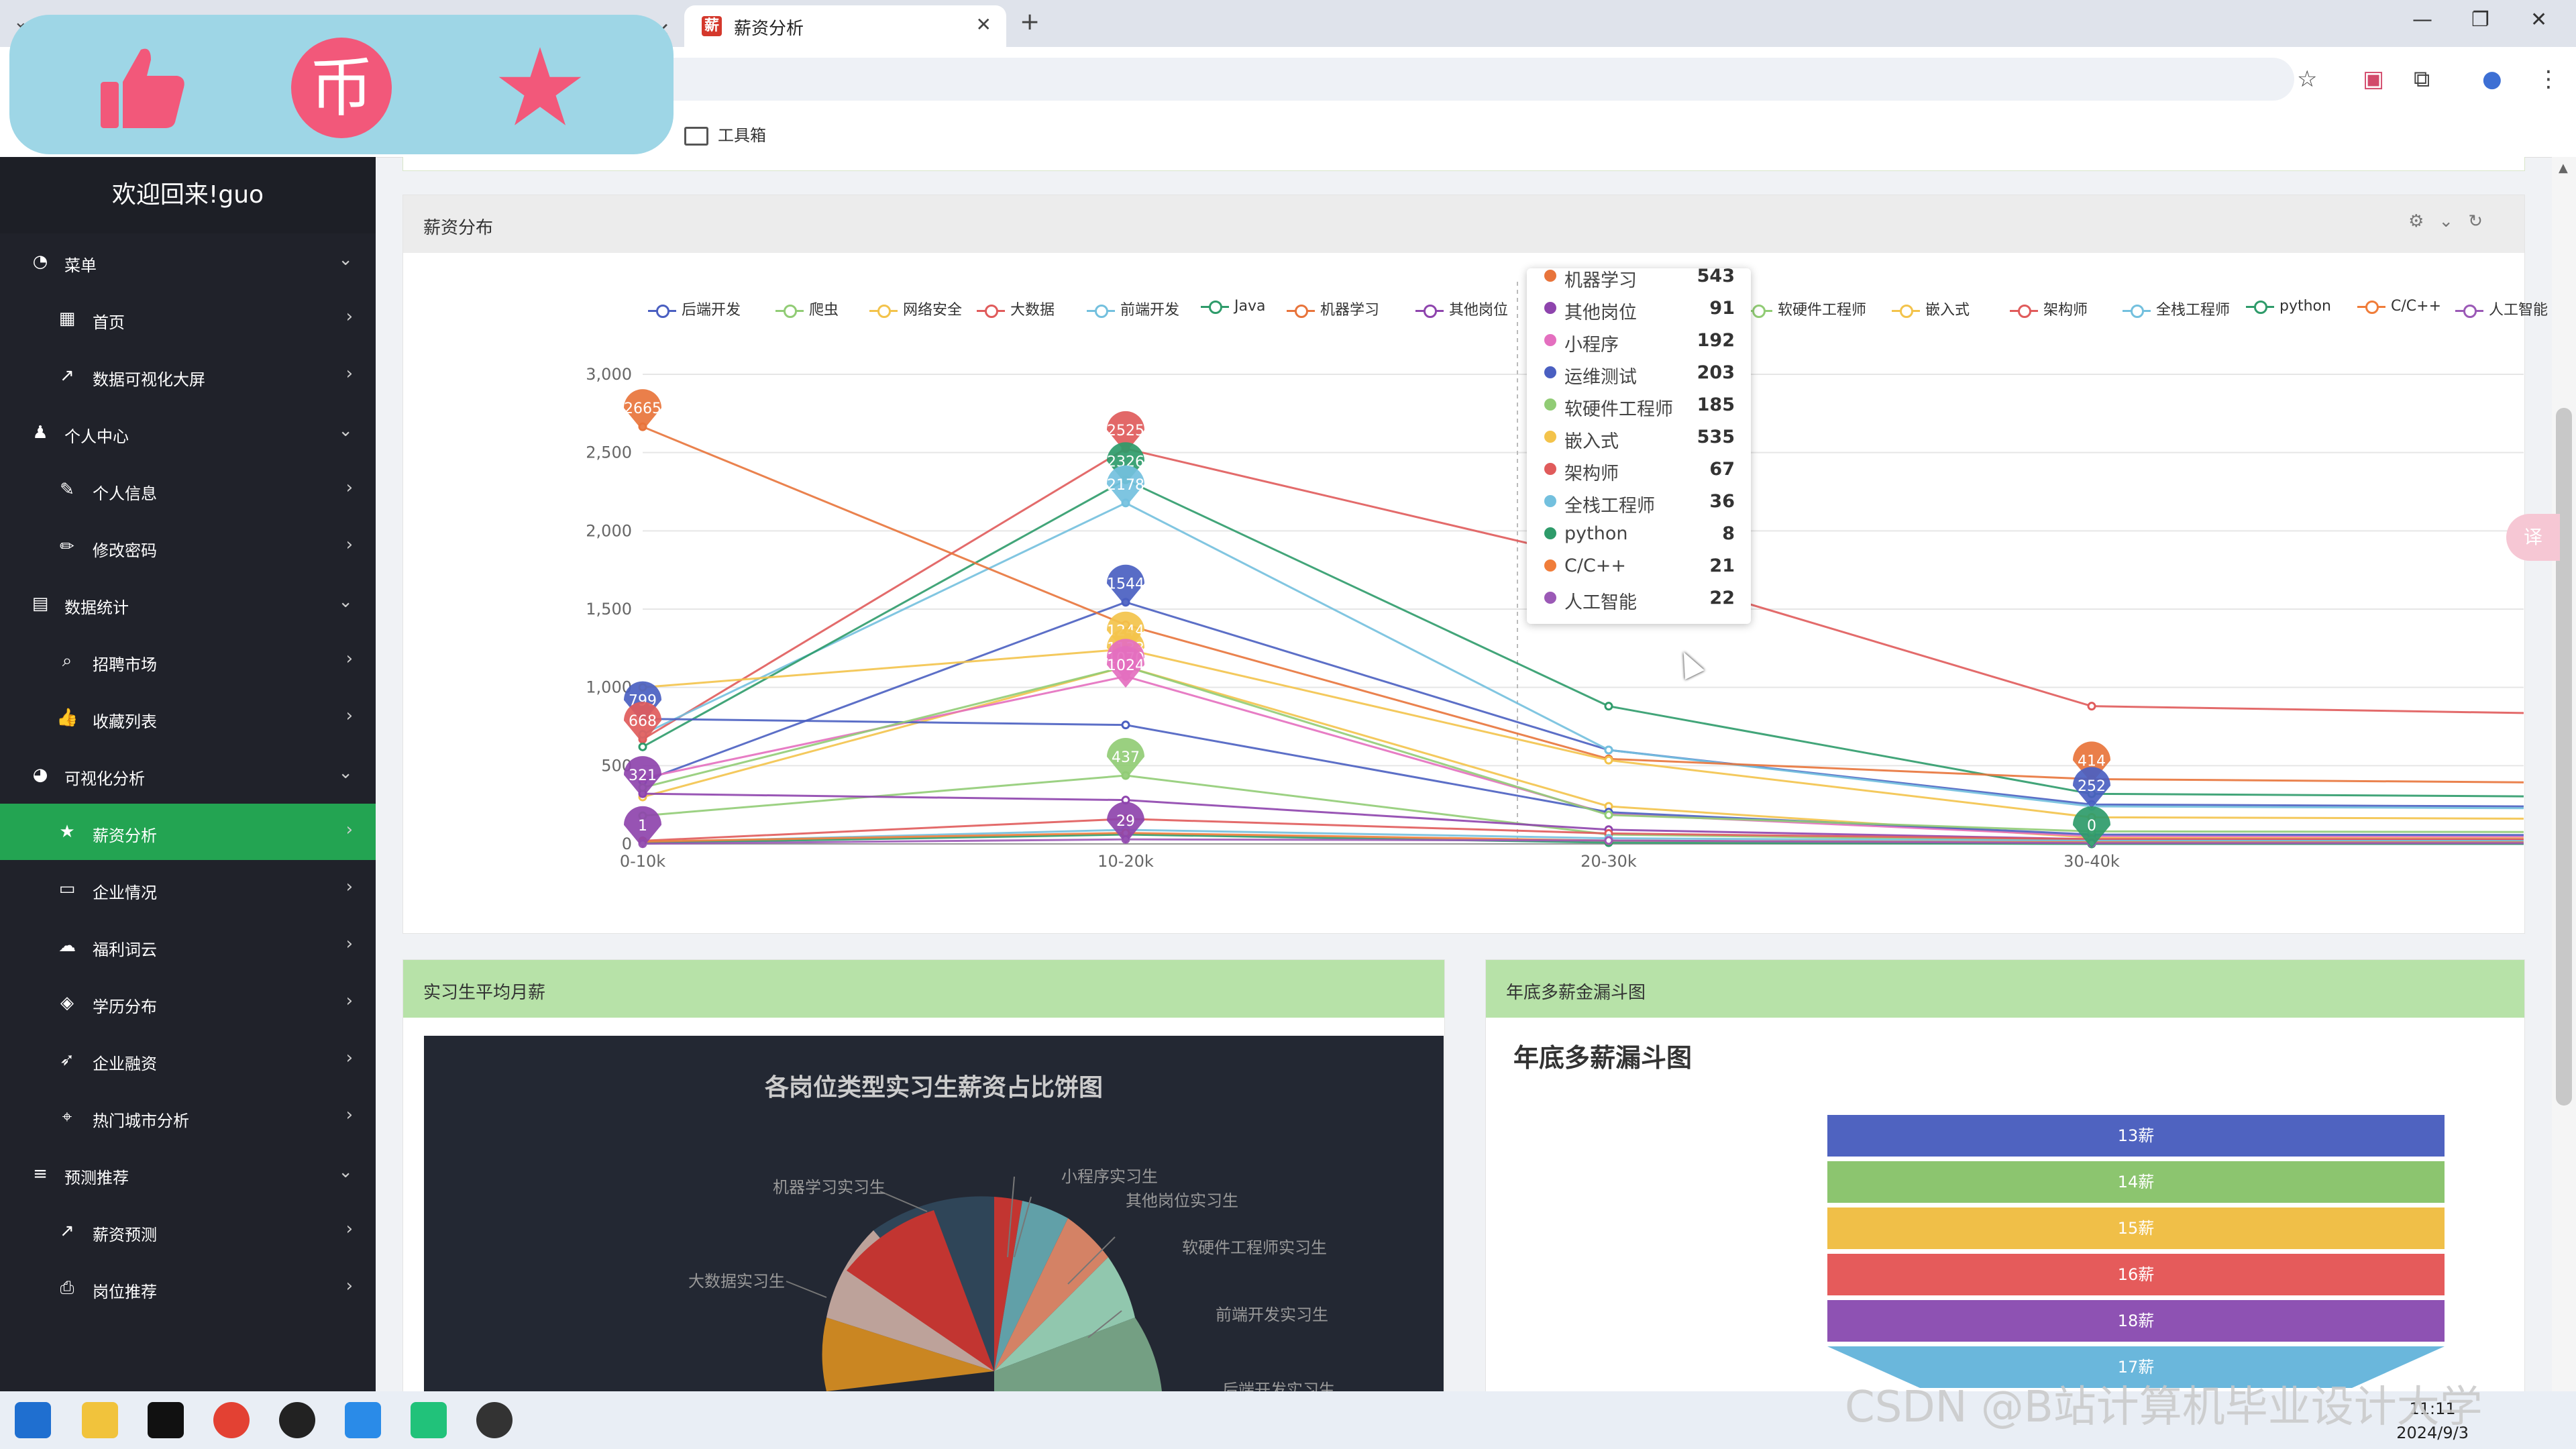 This screenshot has width=2576, height=1449. What do you see at coordinates (1722, 565) in the screenshot?
I see `tooltip-value: 21` at bounding box center [1722, 565].